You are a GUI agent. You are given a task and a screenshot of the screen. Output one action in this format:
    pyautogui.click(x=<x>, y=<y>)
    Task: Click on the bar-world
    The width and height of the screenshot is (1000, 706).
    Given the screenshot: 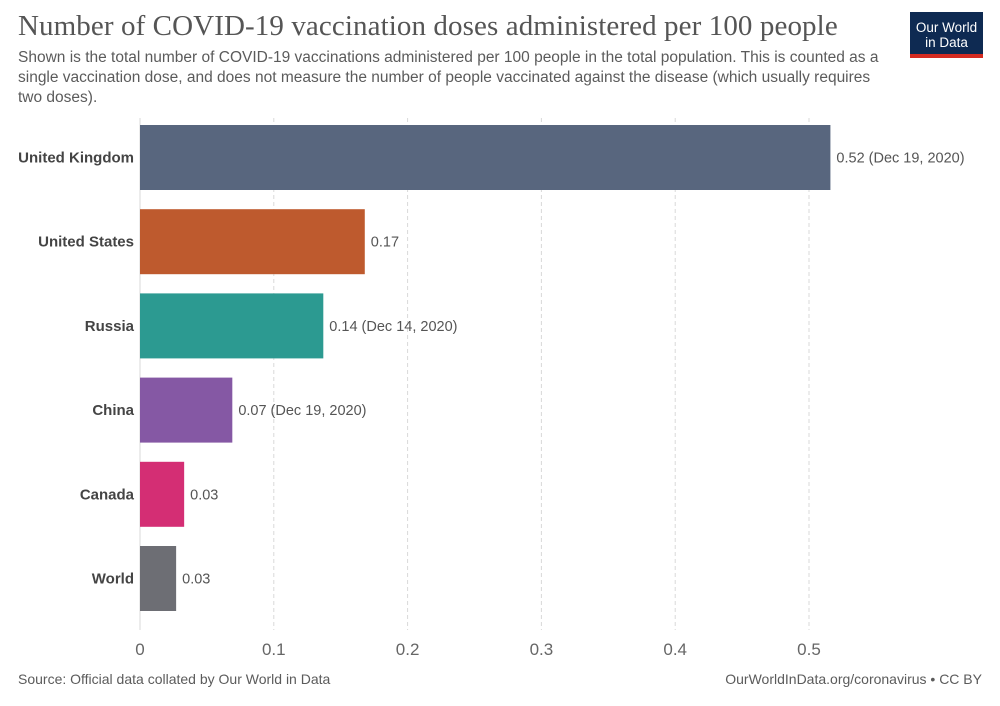 What is the action you would take?
    pyautogui.click(x=158, y=578)
    